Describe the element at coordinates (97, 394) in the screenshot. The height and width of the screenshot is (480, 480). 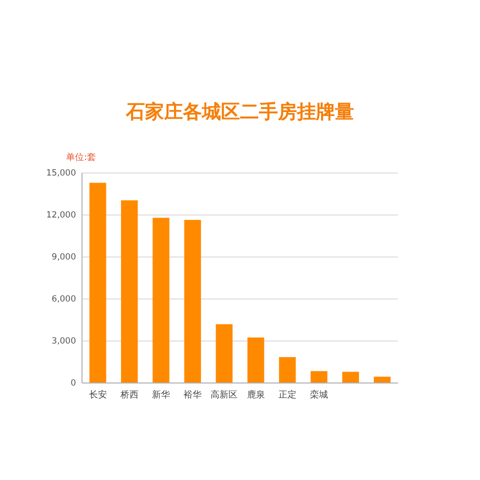
I see `x-tick-label: 长安` at that location.